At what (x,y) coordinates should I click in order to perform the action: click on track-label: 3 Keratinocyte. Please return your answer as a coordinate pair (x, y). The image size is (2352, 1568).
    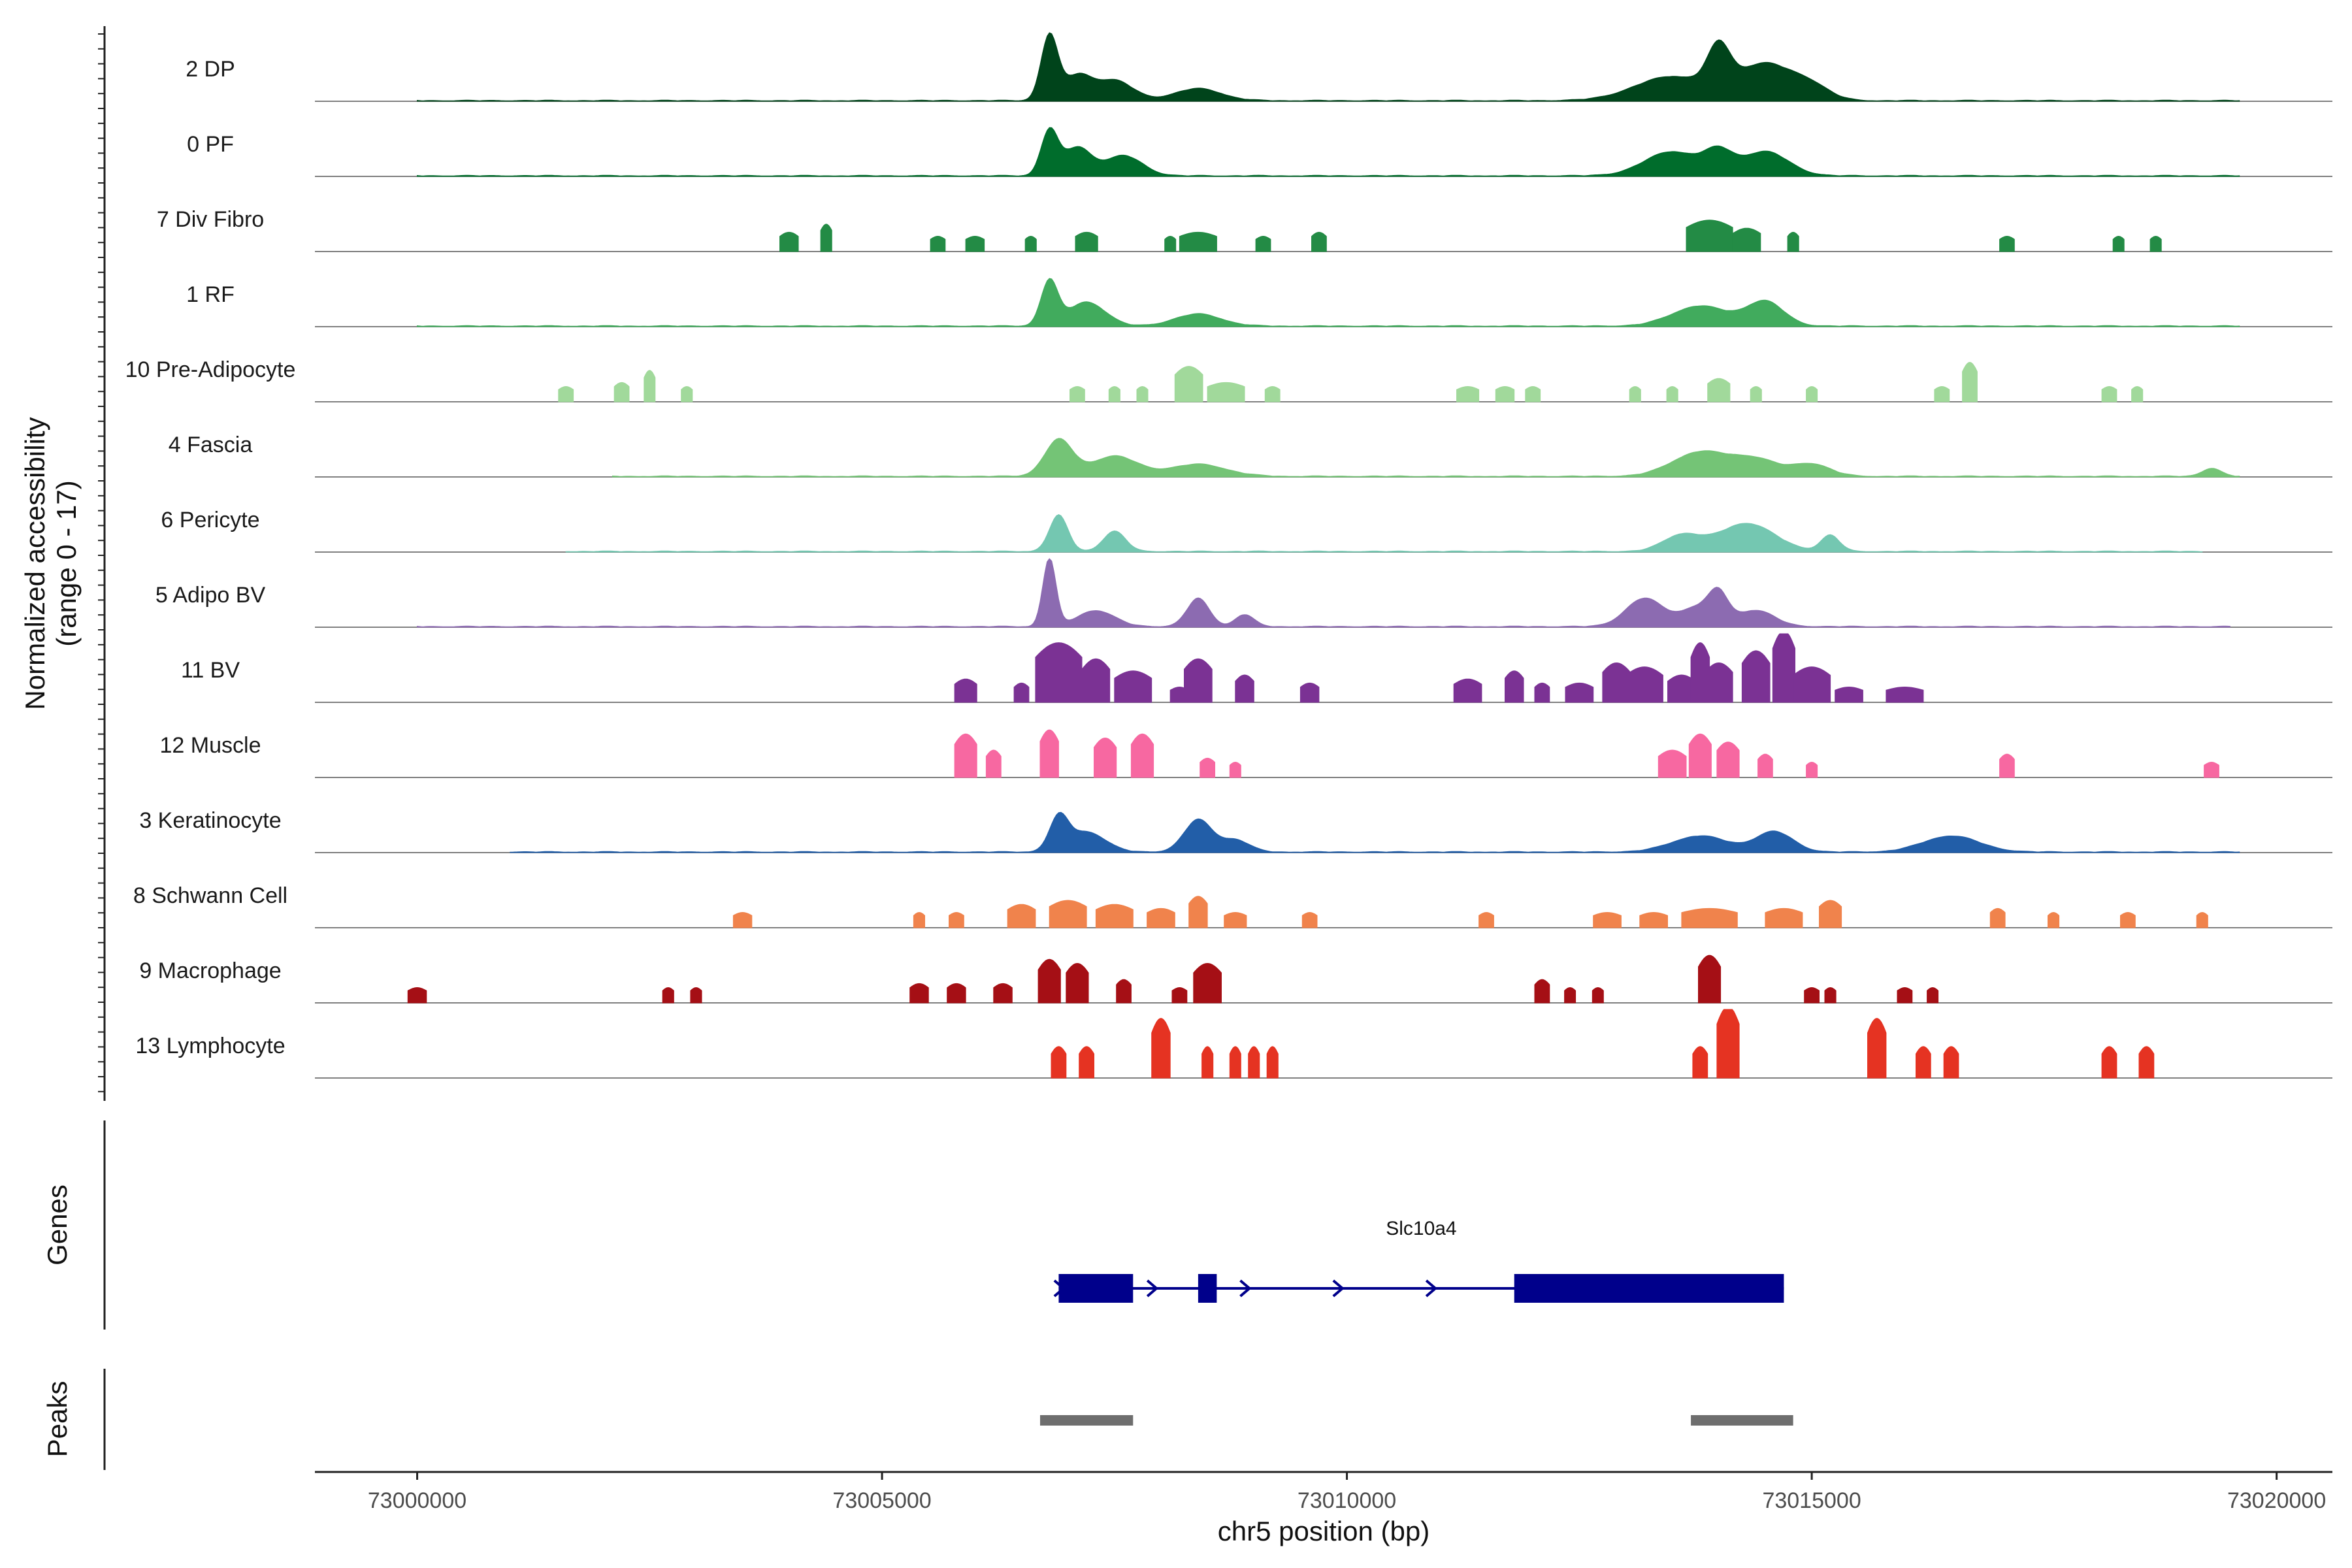
    Looking at the image, I should click on (210, 820).